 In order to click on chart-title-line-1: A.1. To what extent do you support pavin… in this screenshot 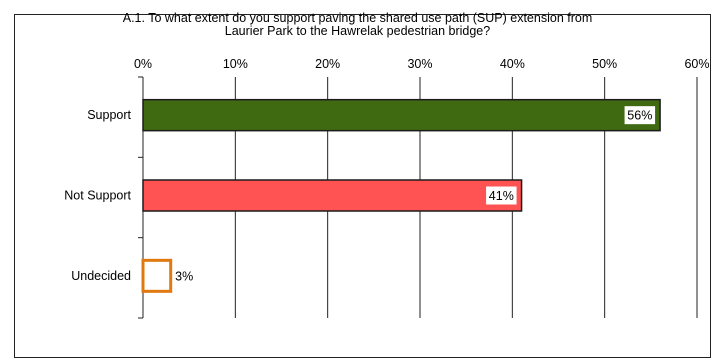, I will do `click(357, 18)`.